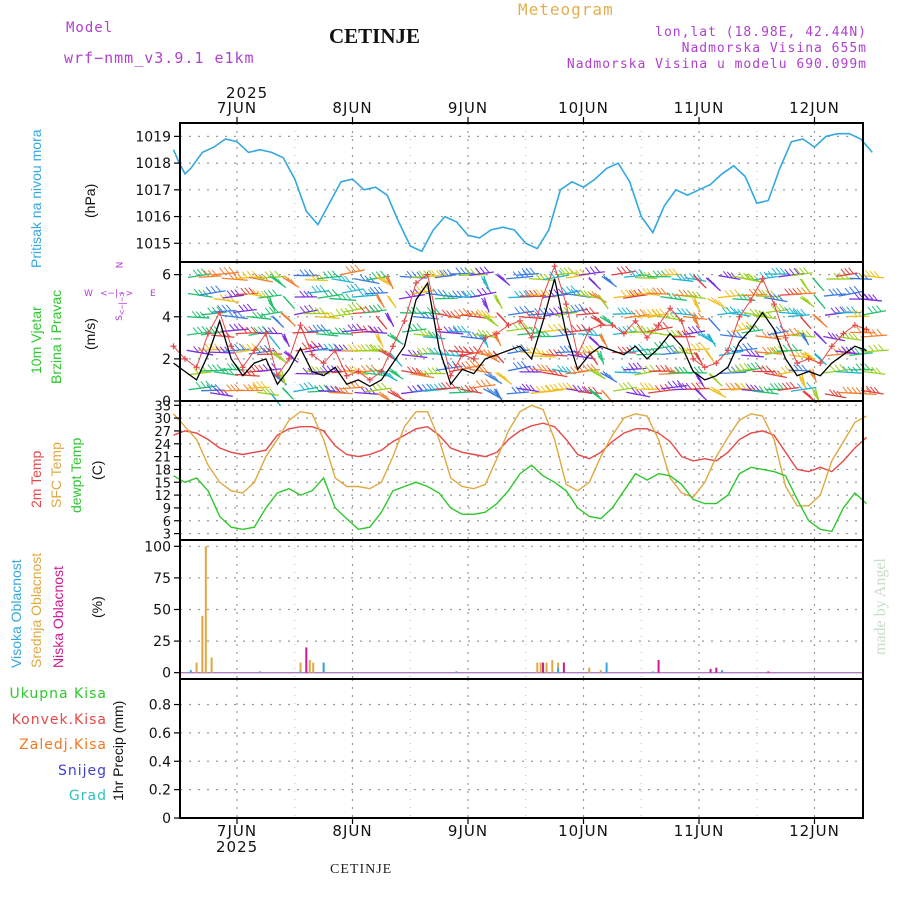 The width and height of the screenshot is (900, 900). I want to click on wind-barbs, so click(537, 335).